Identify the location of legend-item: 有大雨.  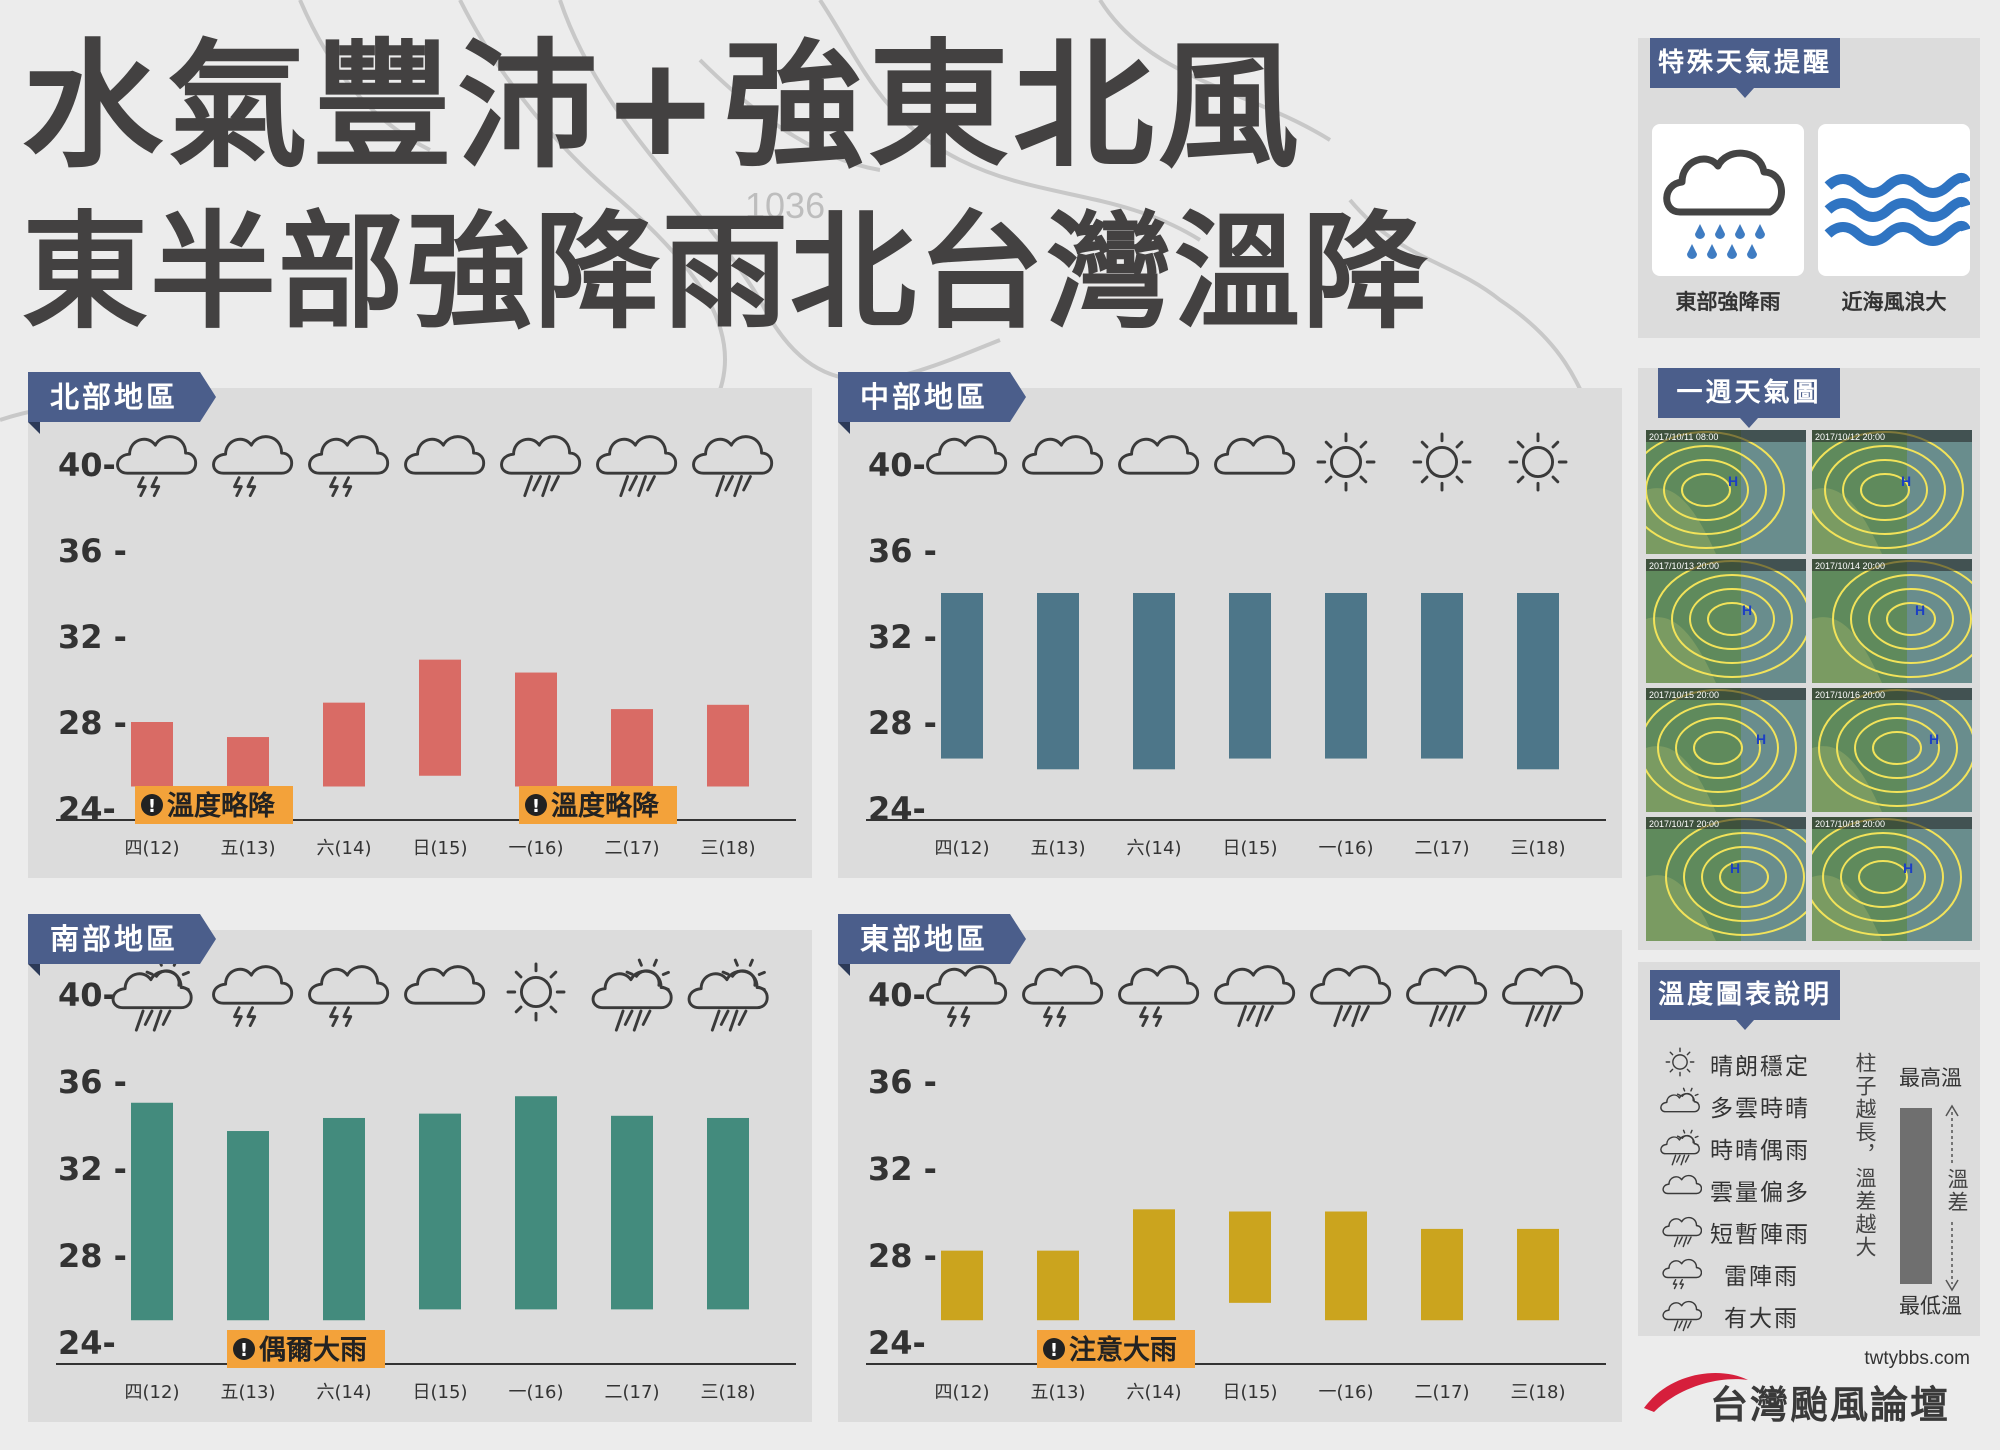
(1728, 1316).